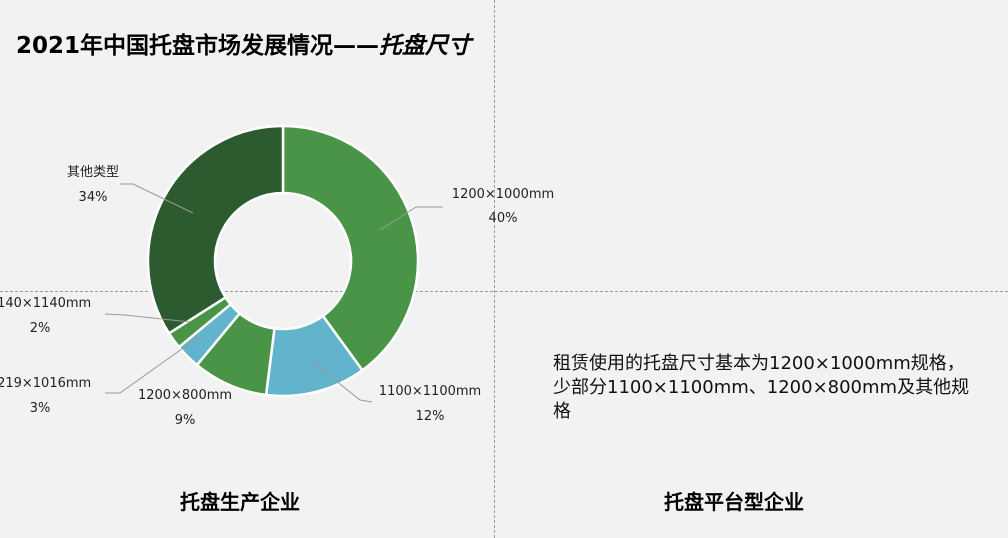 The height and width of the screenshot is (538, 1008). What do you see at coordinates (504, 291) in the screenshot?
I see `horizontal-divider` at bounding box center [504, 291].